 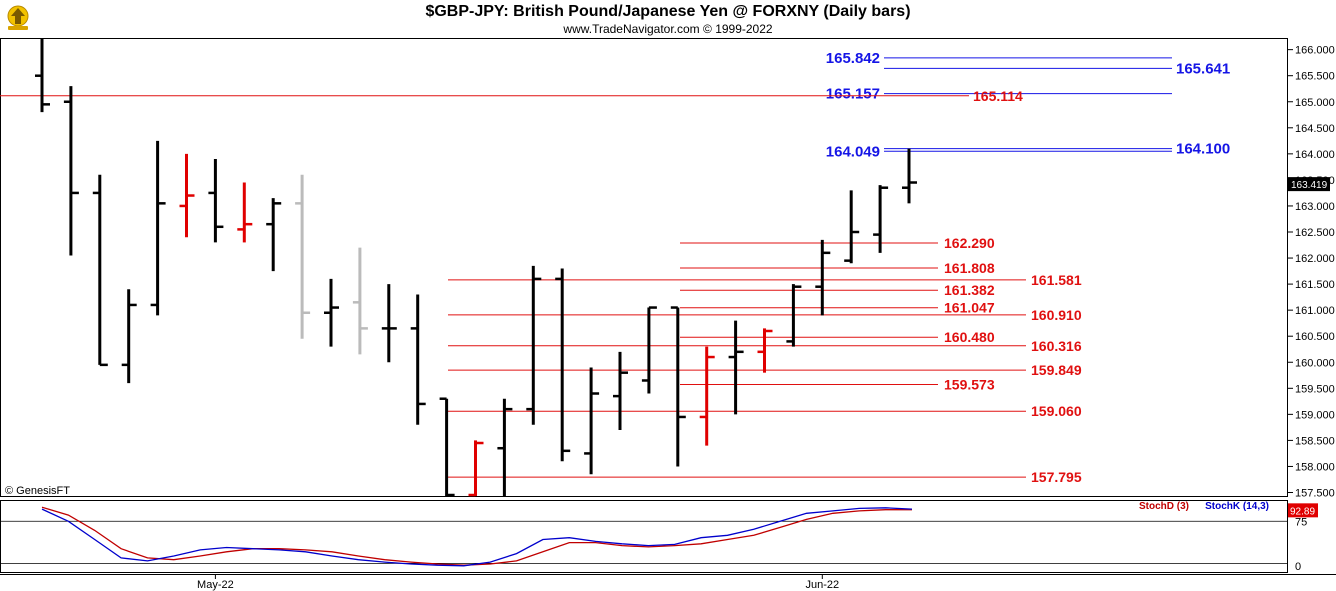 What do you see at coordinates (969, 308) in the screenshot?
I see `level-label: 161.047` at bounding box center [969, 308].